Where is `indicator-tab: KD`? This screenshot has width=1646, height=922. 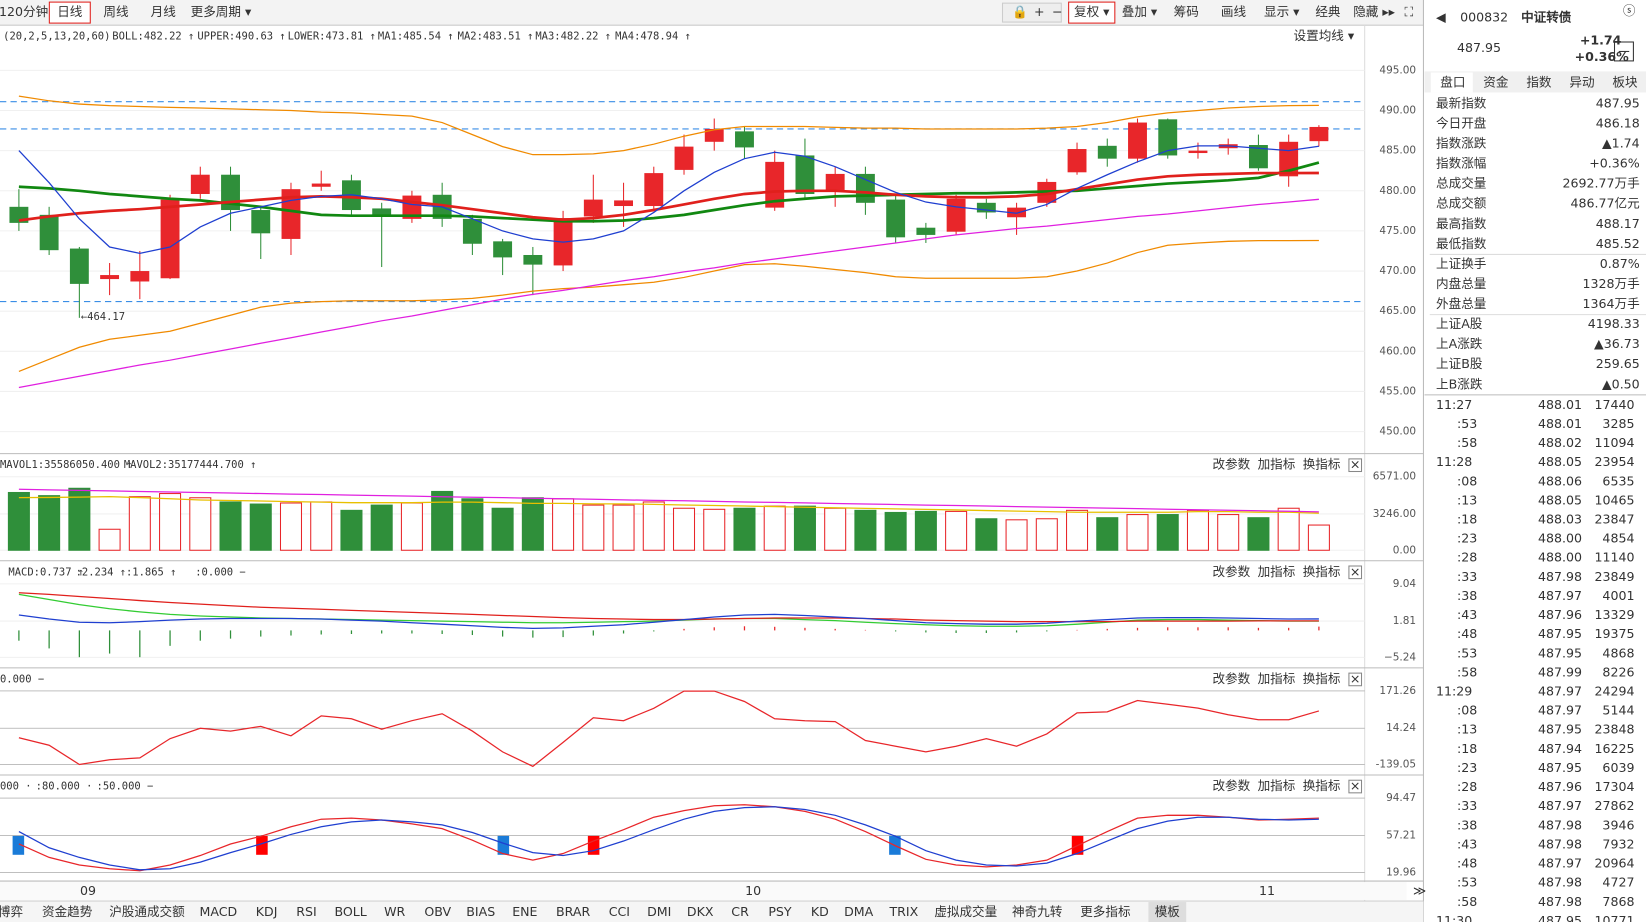
indicator-tab: KD is located at coordinates (820, 911).